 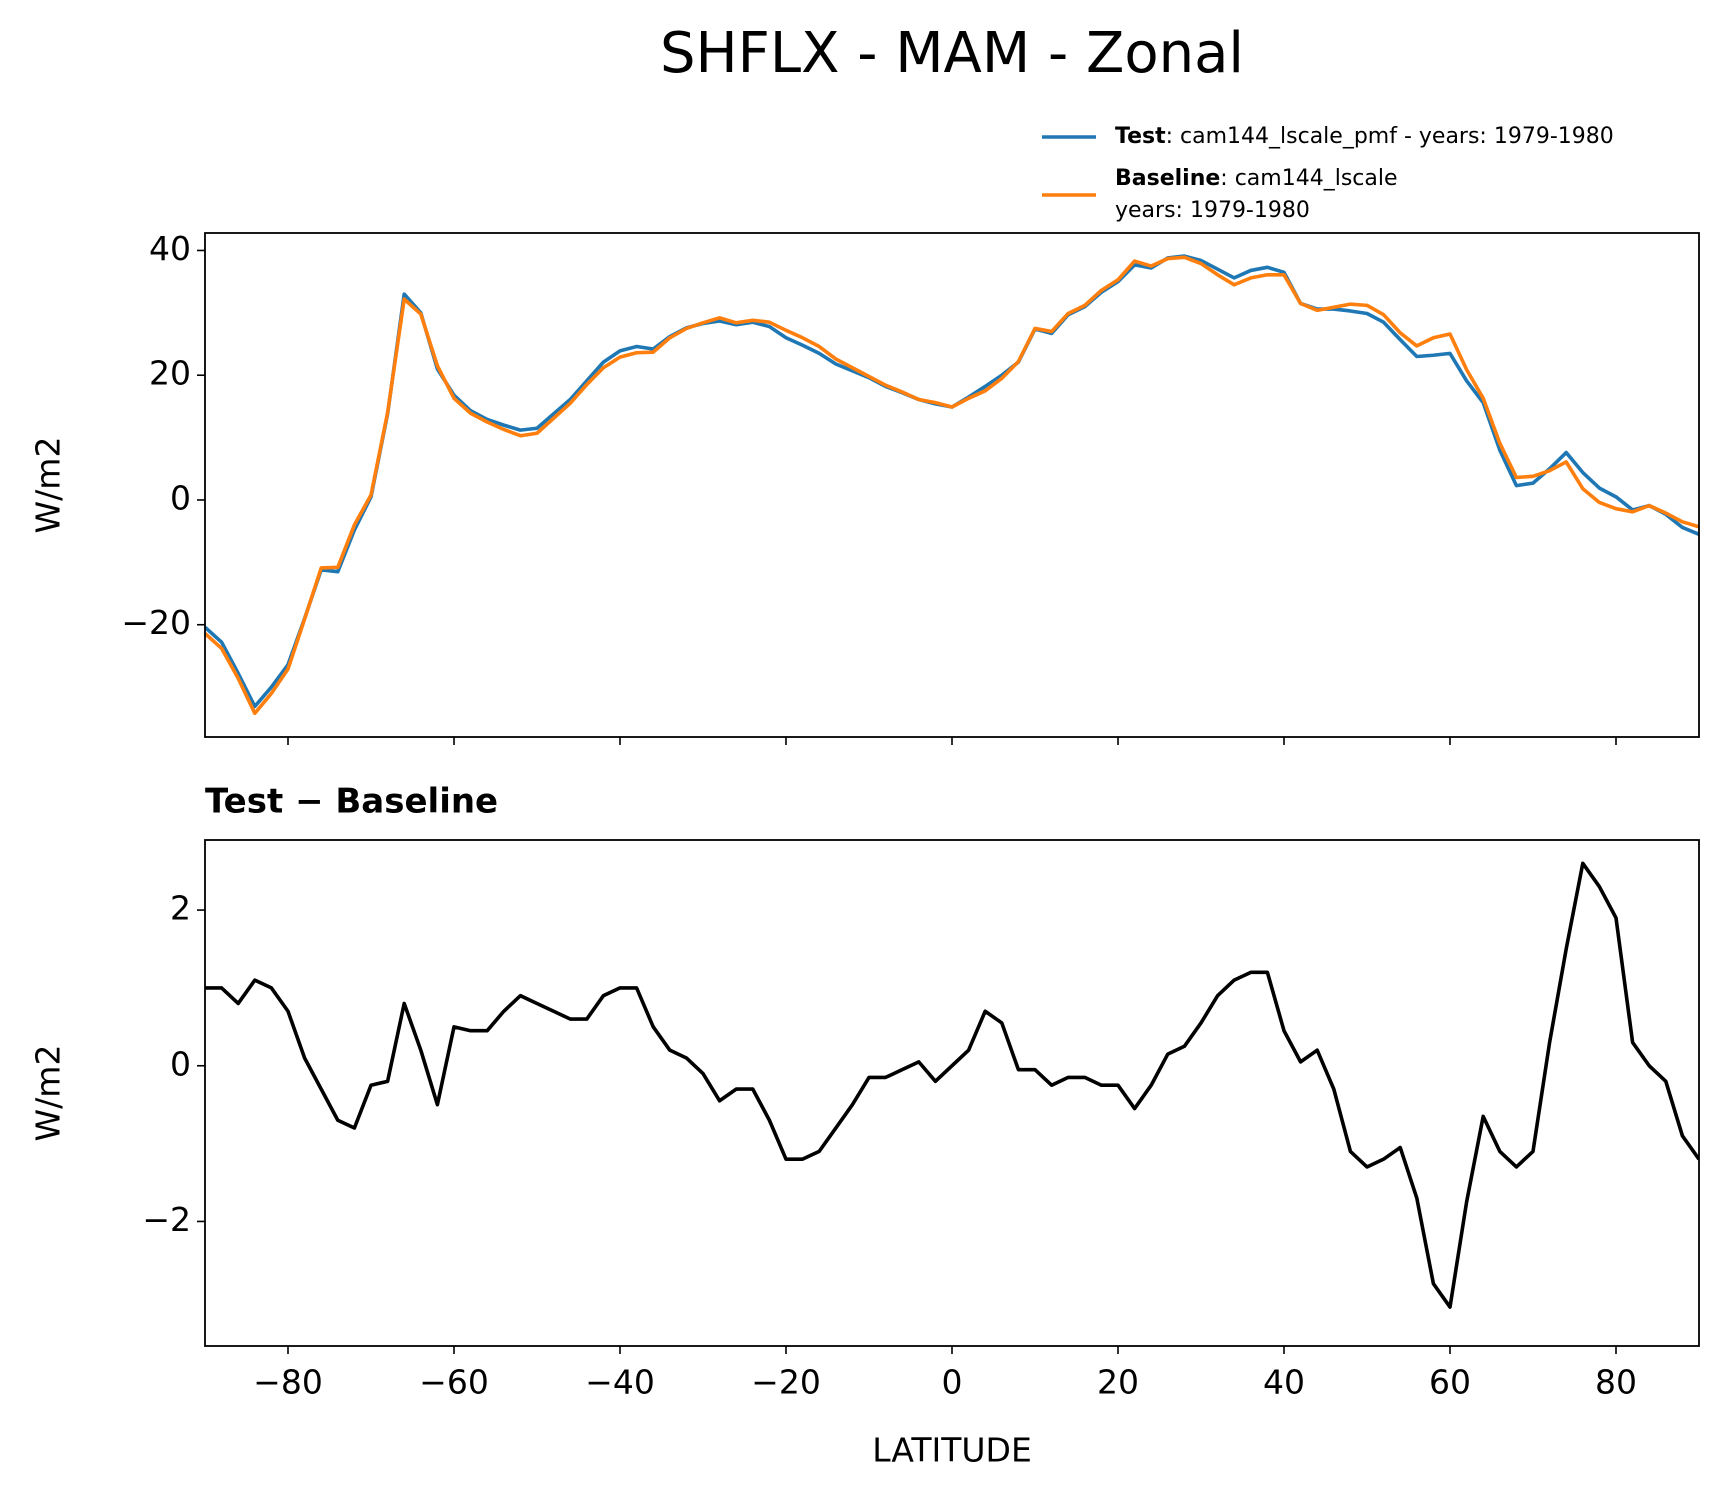 What do you see at coordinates (1212, 210) in the screenshot?
I see `legend-description: years: 1979-1980` at bounding box center [1212, 210].